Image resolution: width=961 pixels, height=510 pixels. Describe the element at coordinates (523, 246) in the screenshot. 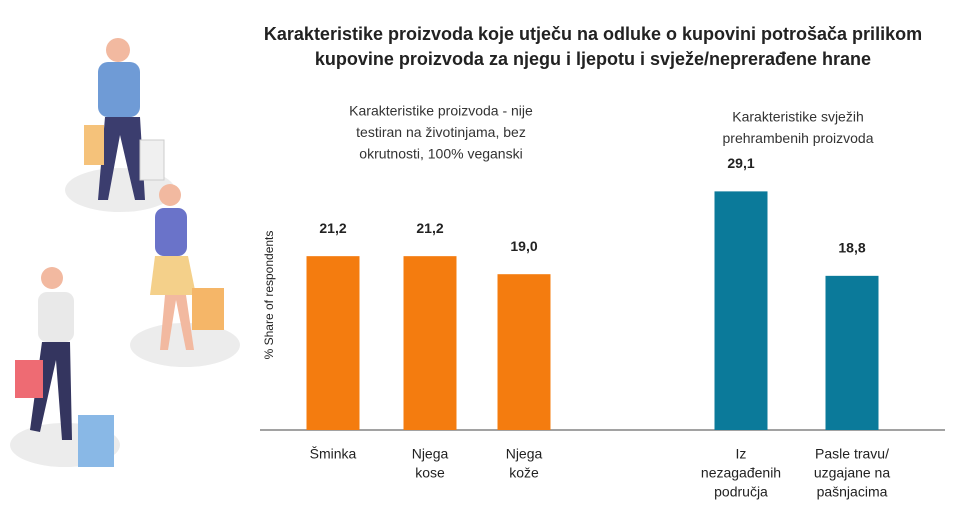

I see `value-label: 19,0` at that location.